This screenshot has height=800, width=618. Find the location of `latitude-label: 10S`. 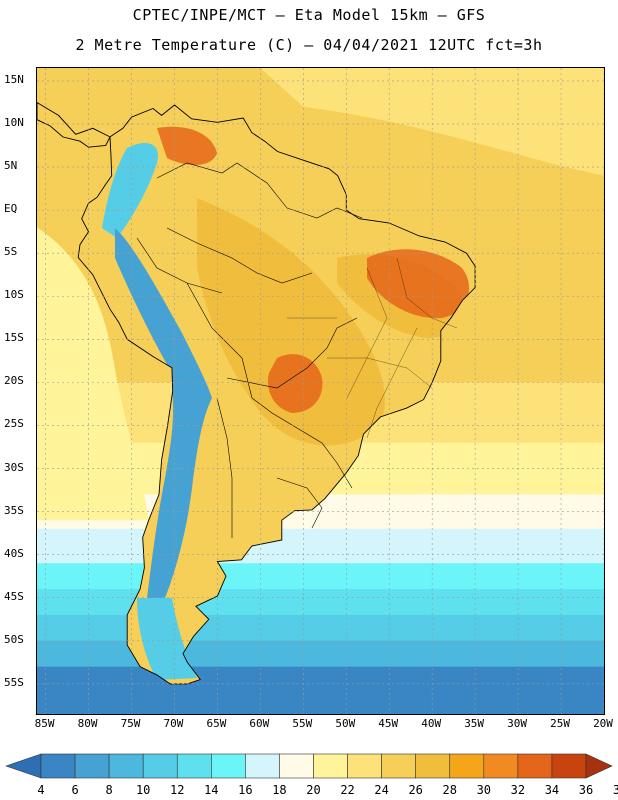

latitude-label: 10S is located at coordinates (14, 295).